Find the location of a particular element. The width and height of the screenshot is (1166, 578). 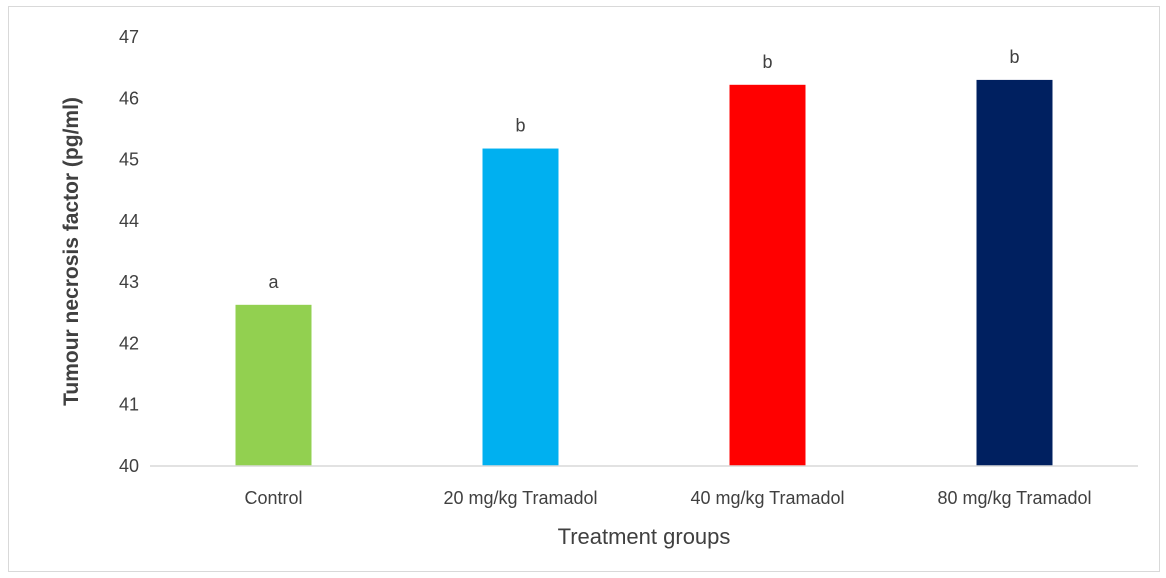

y-tick-label: 40 is located at coordinates (129, 466).